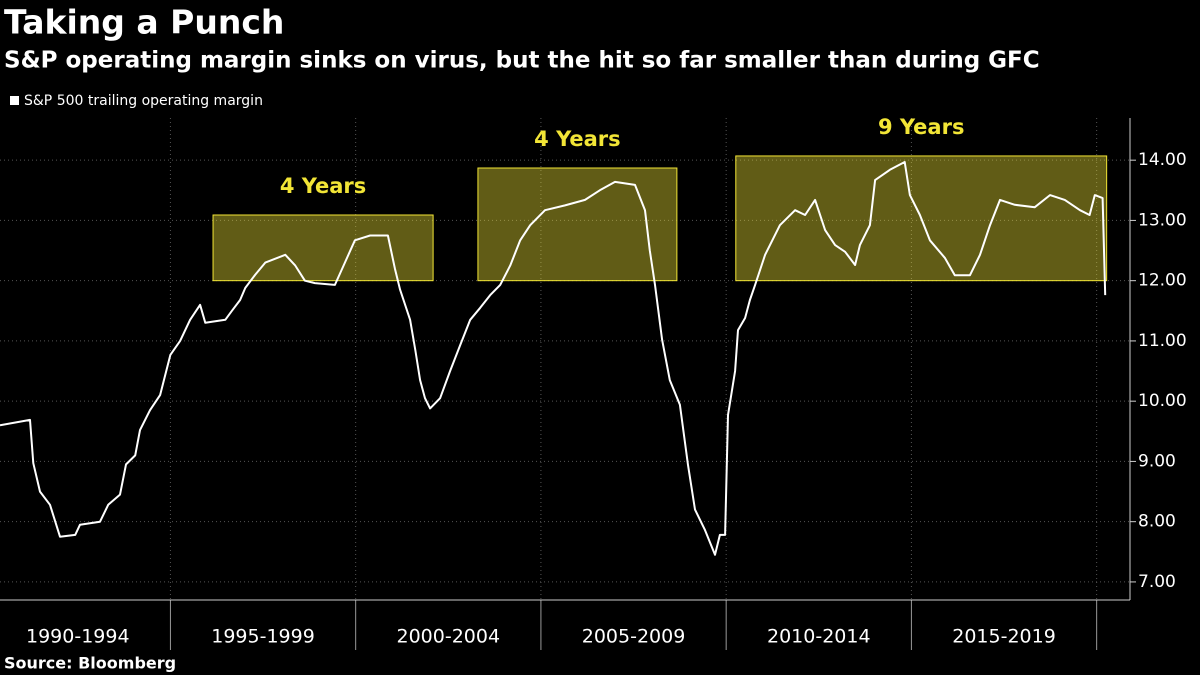  What do you see at coordinates (634, 637) in the screenshot?
I see `x-tick-label: 2005-2009` at bounding box center [634, 637].